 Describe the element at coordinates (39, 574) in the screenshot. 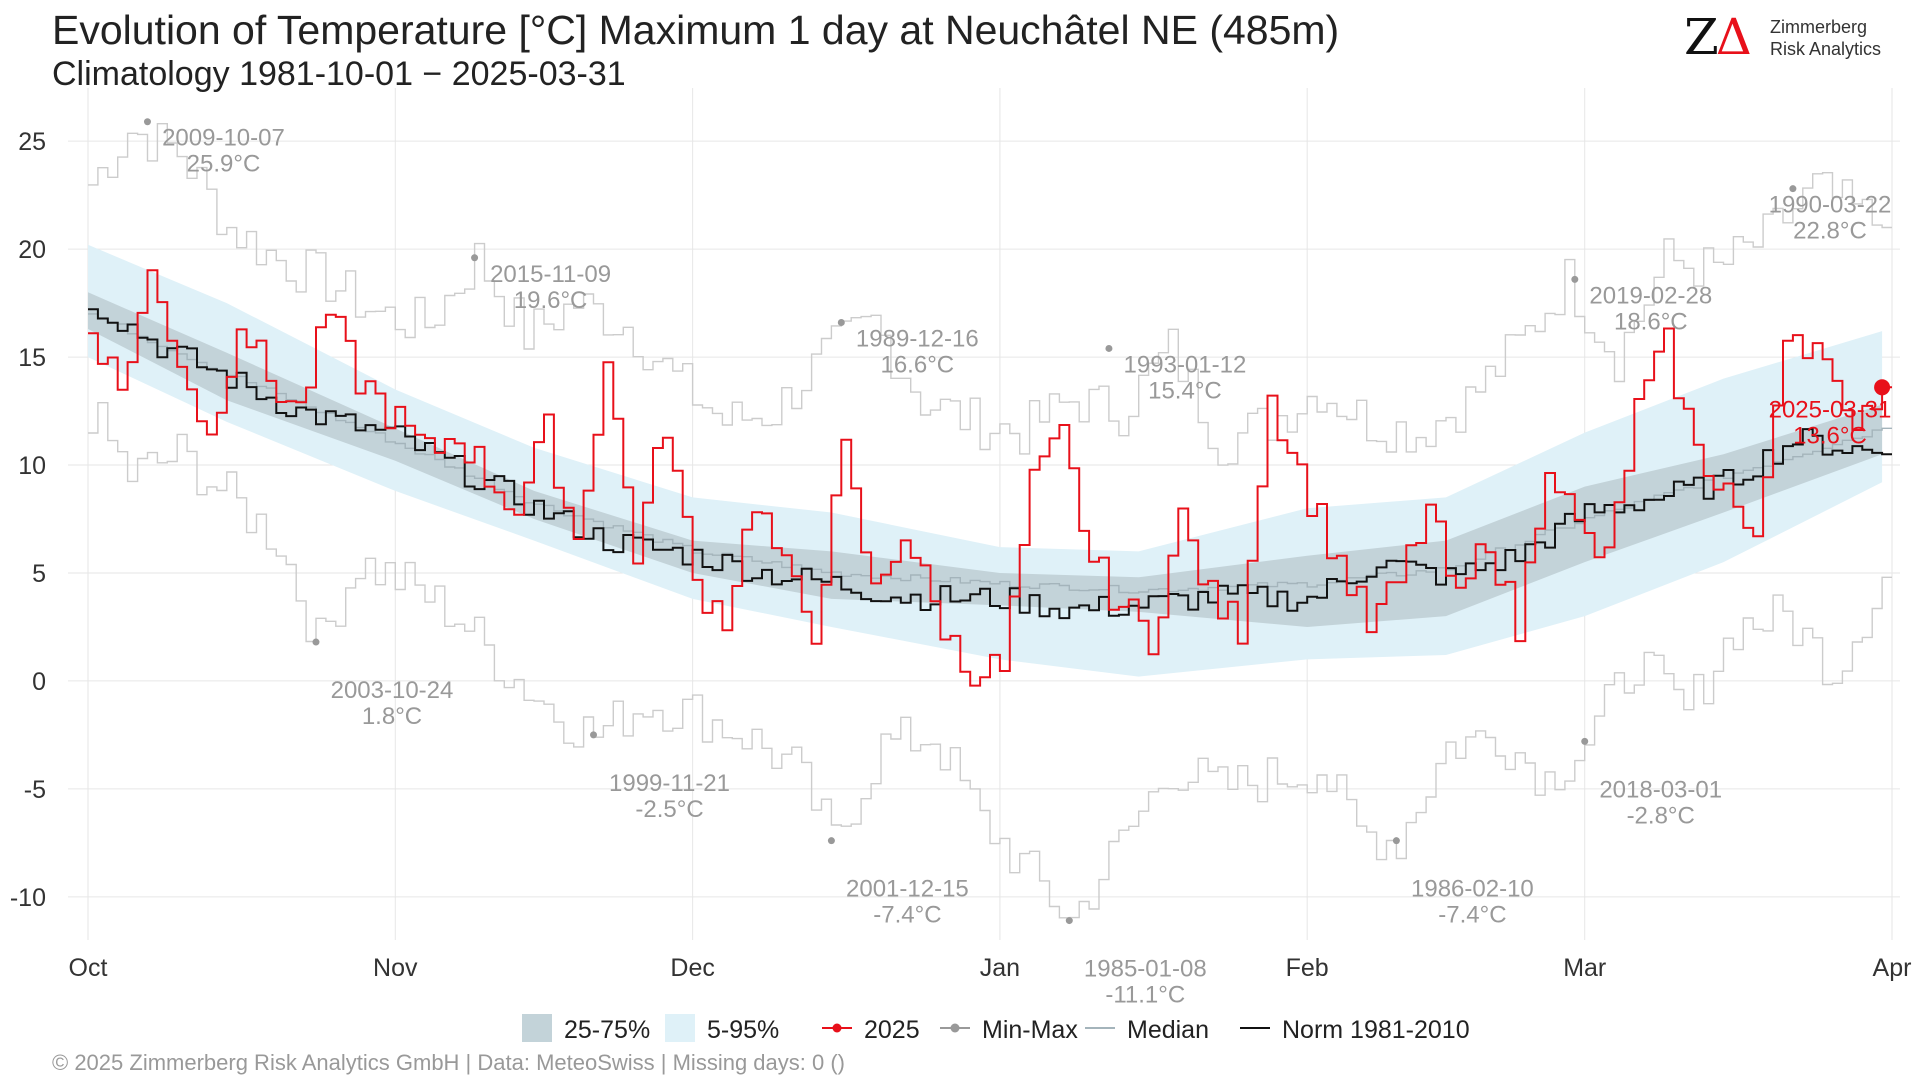

I see `y-tick-label: 5` at that location.